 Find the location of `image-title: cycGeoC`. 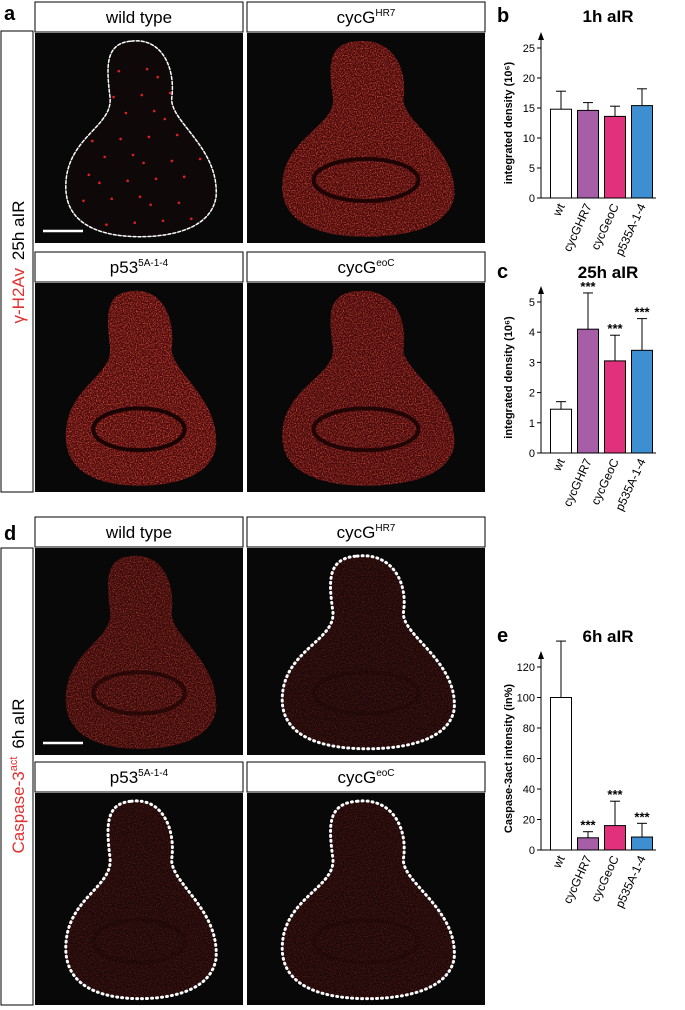

image-title: cycGeoC is located at coordinates (365, 777).